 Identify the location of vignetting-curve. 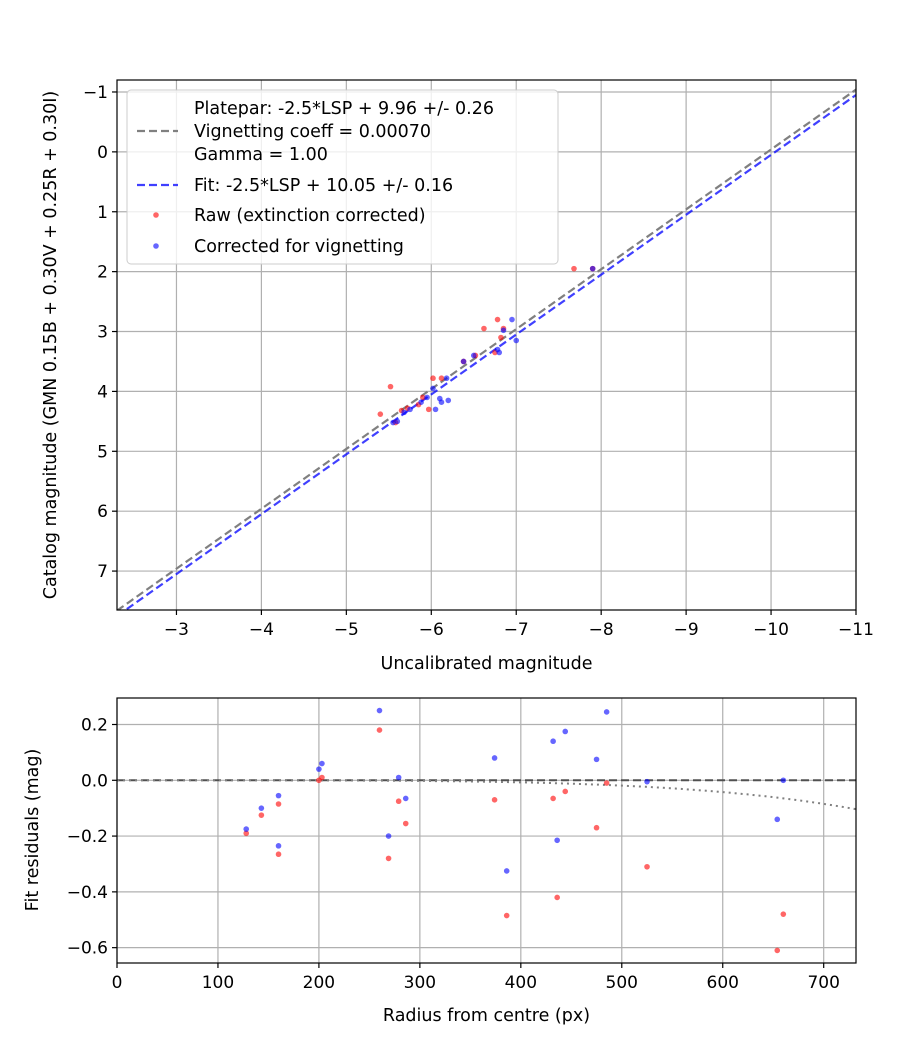
(486, 795).